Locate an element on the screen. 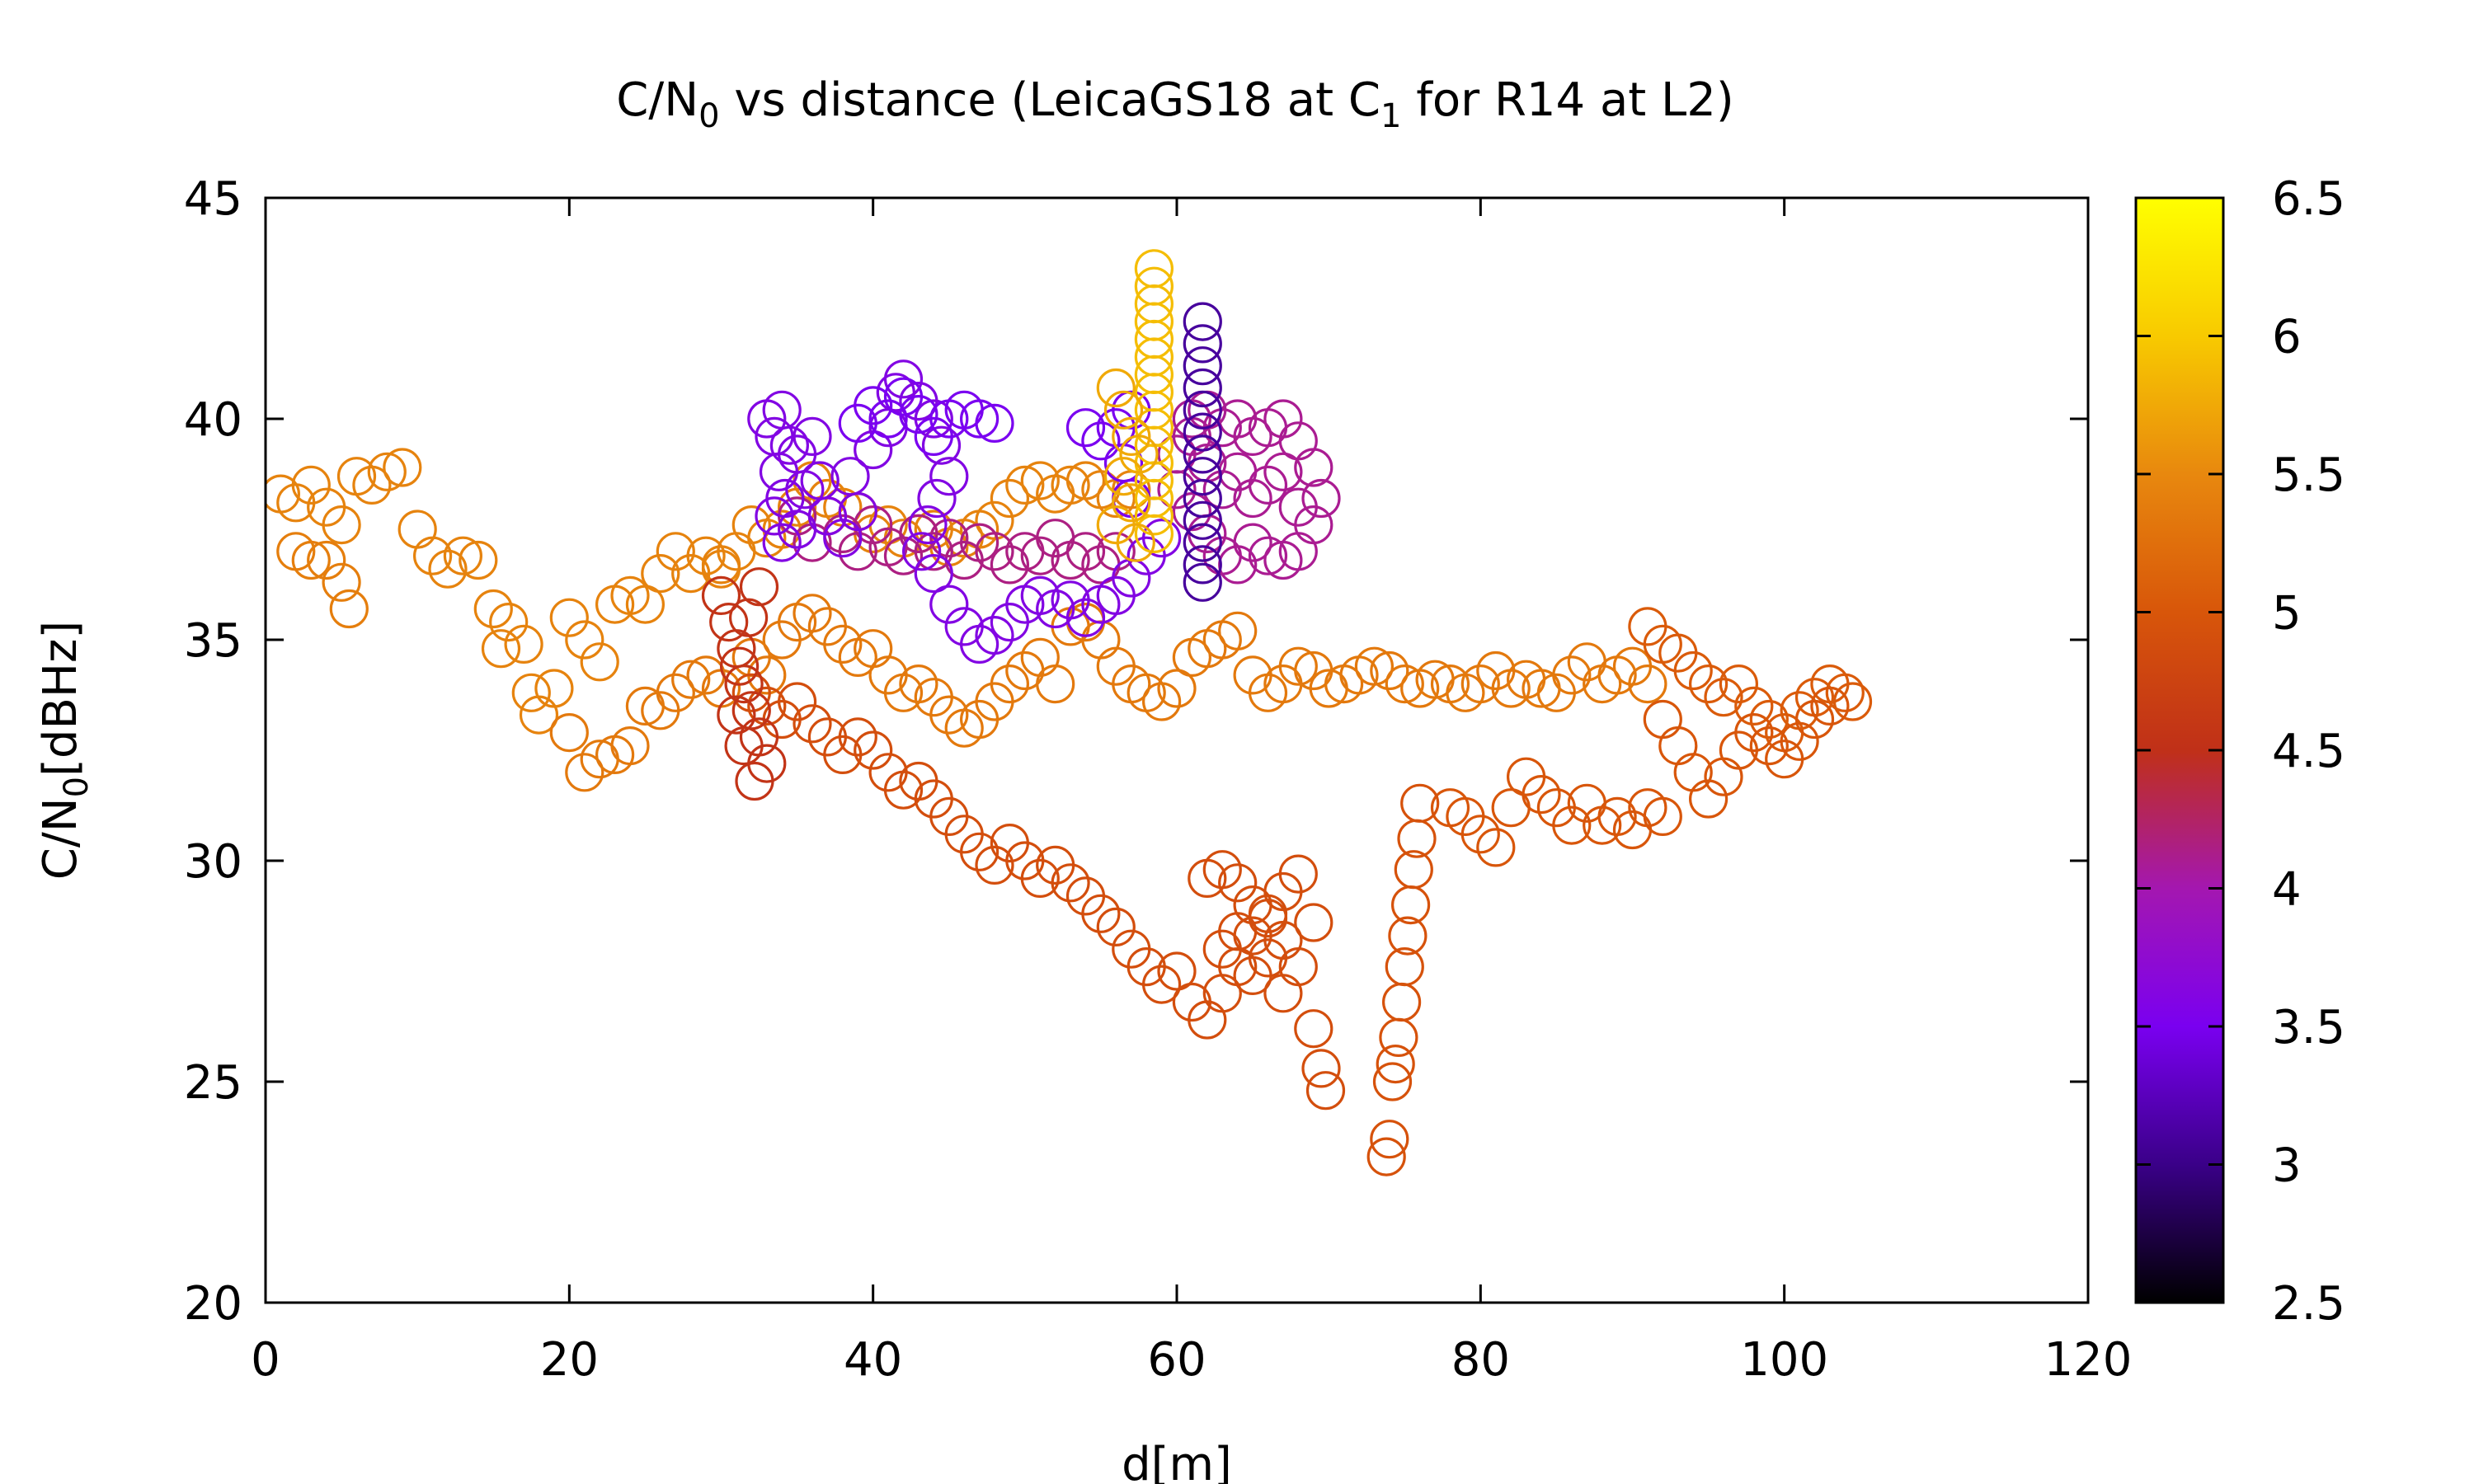  x-tick-label: 120 is located at coordinates (2088, 1360).